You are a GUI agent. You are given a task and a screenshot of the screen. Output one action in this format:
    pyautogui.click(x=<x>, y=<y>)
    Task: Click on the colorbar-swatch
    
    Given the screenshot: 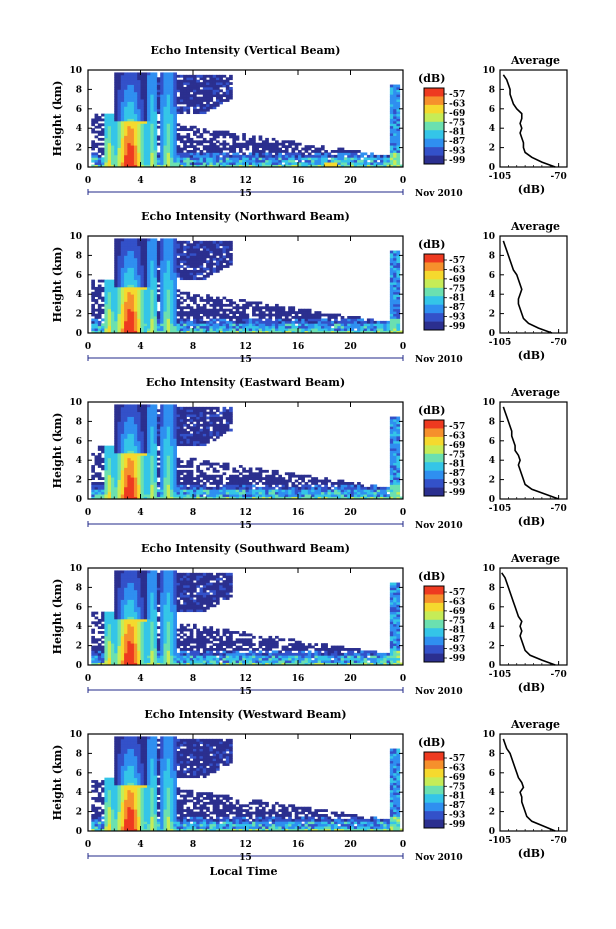 What is the action you would take?
    pyautogui.click(x=434, y=326)
    